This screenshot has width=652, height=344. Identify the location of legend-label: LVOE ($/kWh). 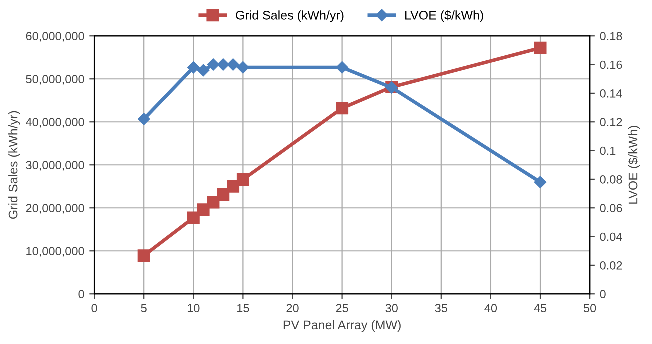
(445, 16).